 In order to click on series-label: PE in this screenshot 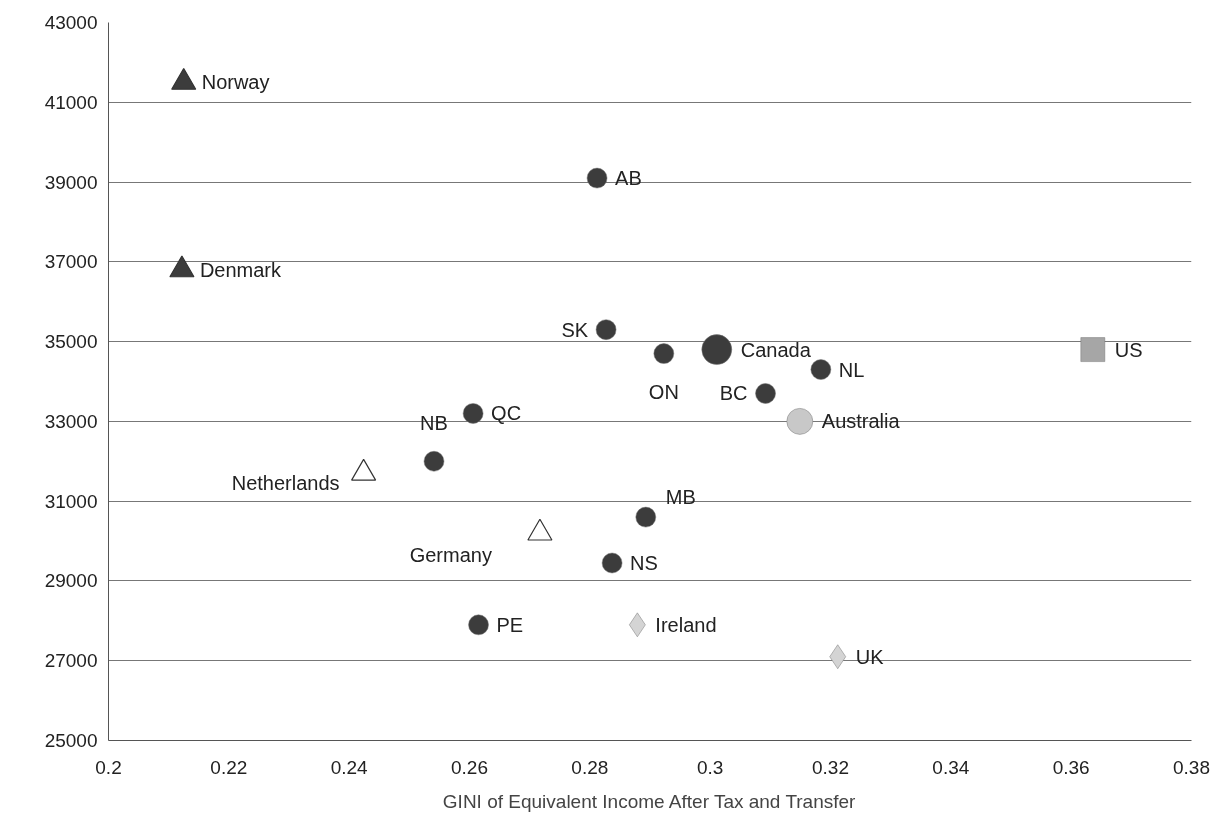, I will do `click(510, 624)`.